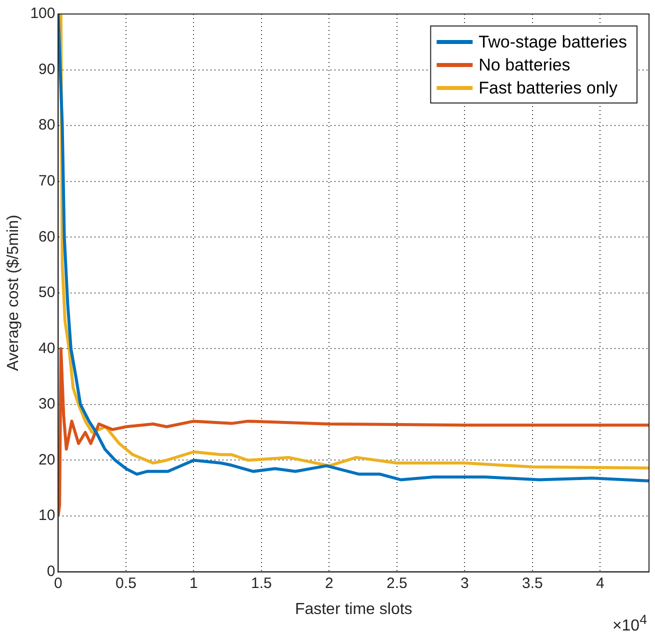 The width and height of the screenshot is (655, 637). What do you see at coordinates (47, 293) in the screenshot?
I see `y-tick-label: 50` at bounding box center [47, 293].